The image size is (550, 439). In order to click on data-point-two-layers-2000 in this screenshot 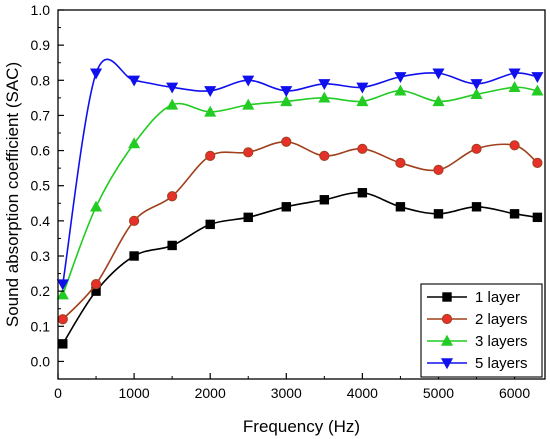, I will do `click(210, 155)`.